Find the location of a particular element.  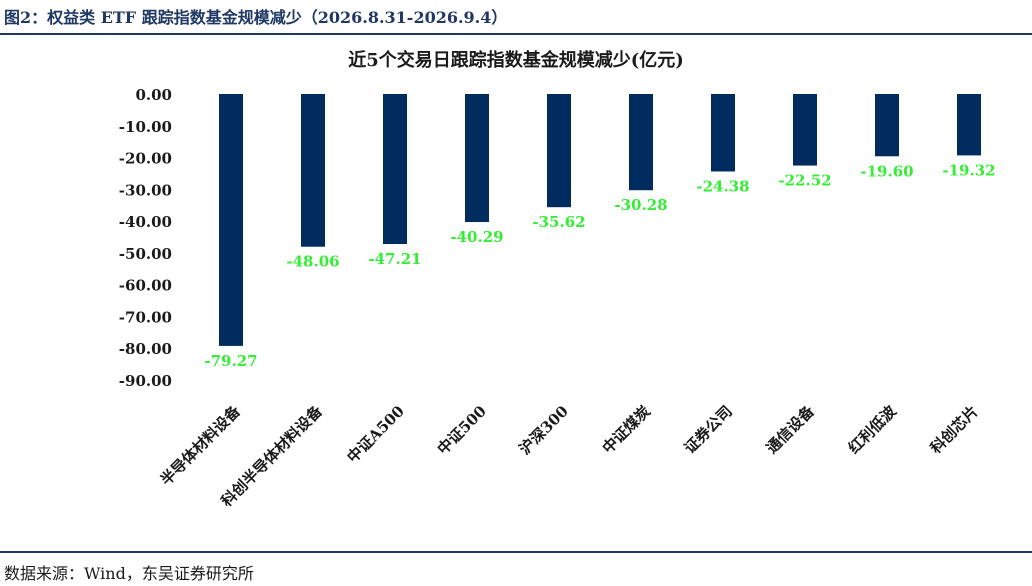

x-tick-label: 通信设备 is located at coordinates (791, 429).